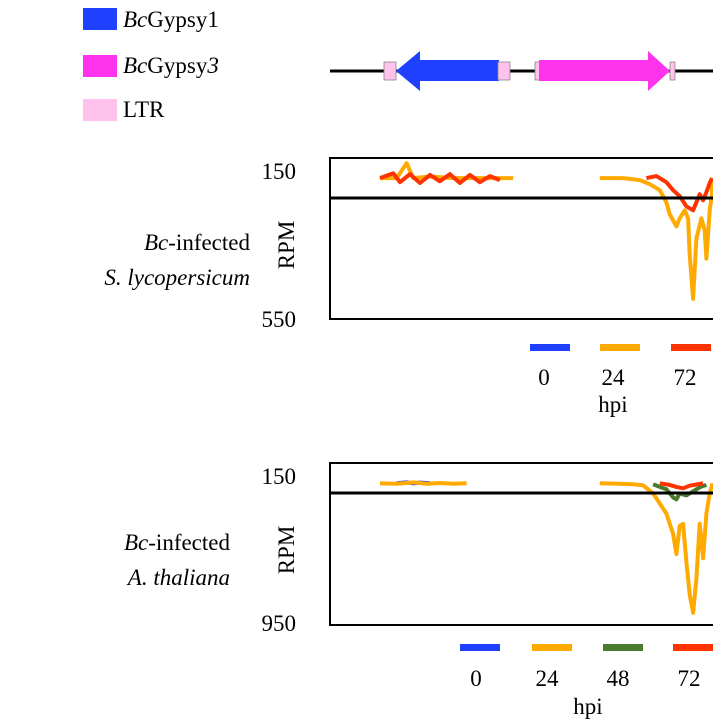 This screenshot has width=713, height=725. I want to click on legend: BcGypsy1 BcGypsy3 LTR, so click(151, 64).